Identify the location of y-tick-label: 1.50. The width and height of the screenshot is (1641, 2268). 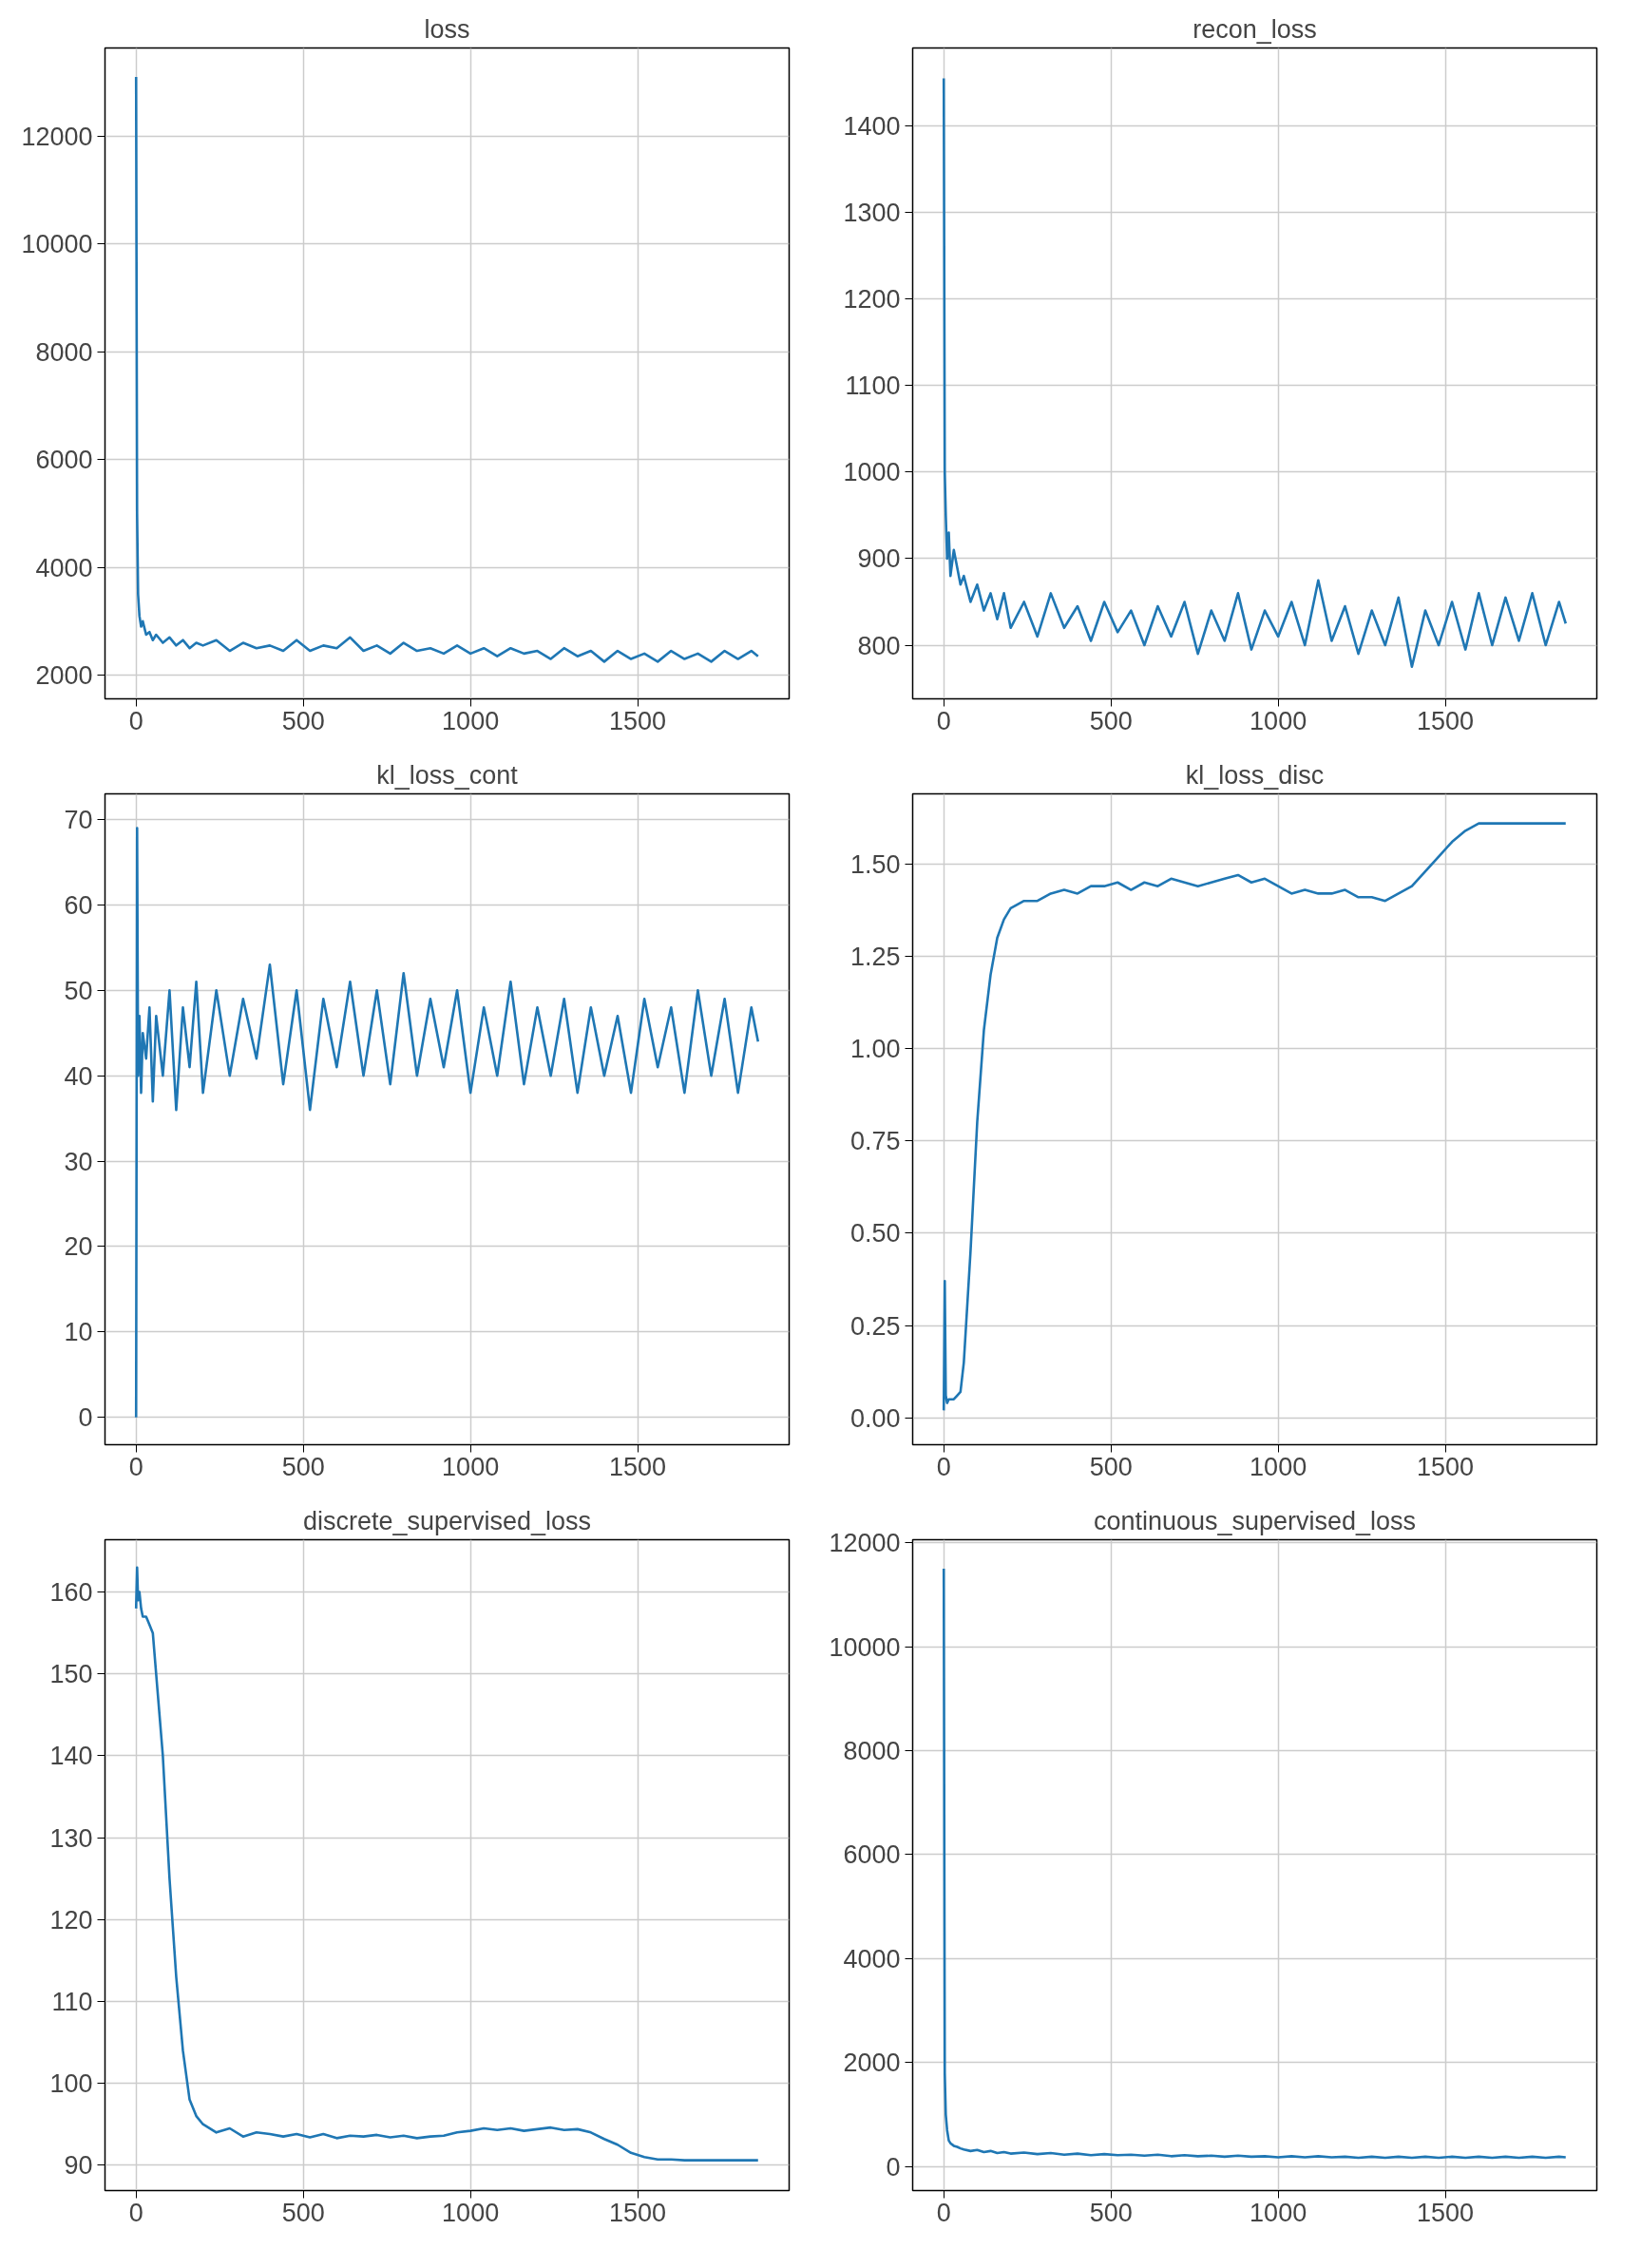
(875, 864).